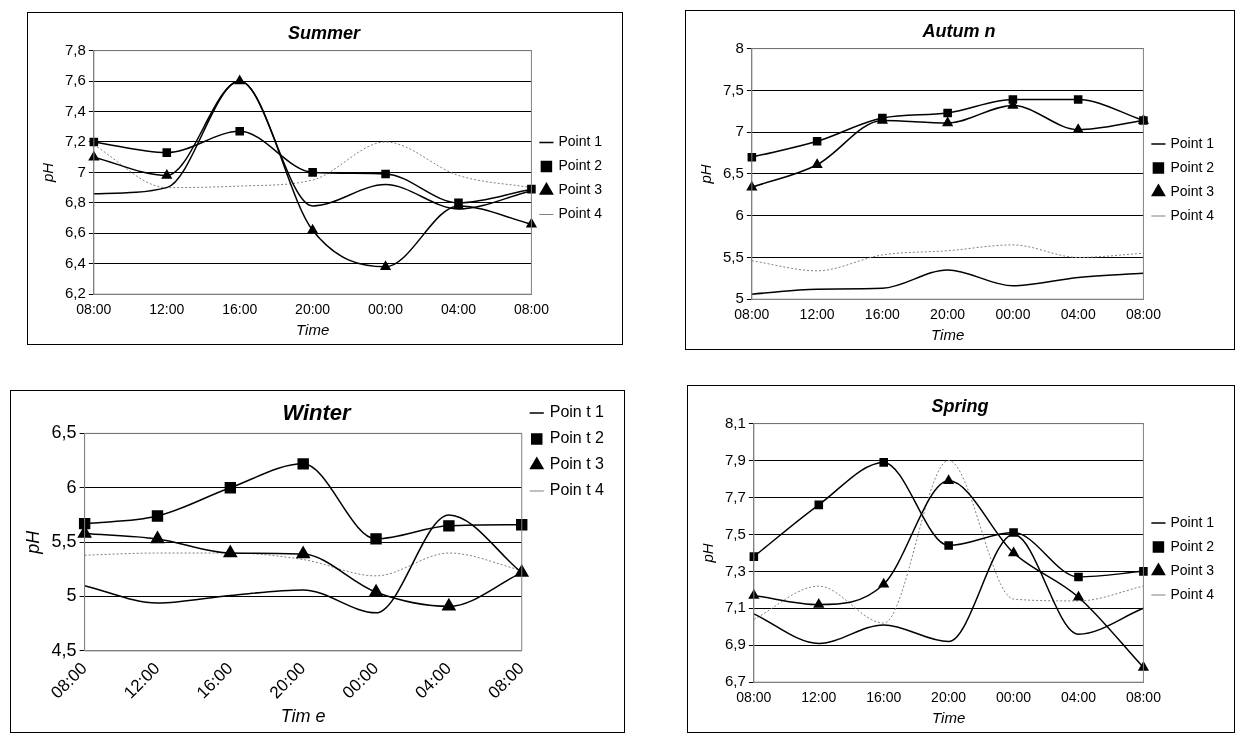  Describe the element at coordinates (735, 422) in the screenshot. I see `y-tick-label: 8,1` at that location.